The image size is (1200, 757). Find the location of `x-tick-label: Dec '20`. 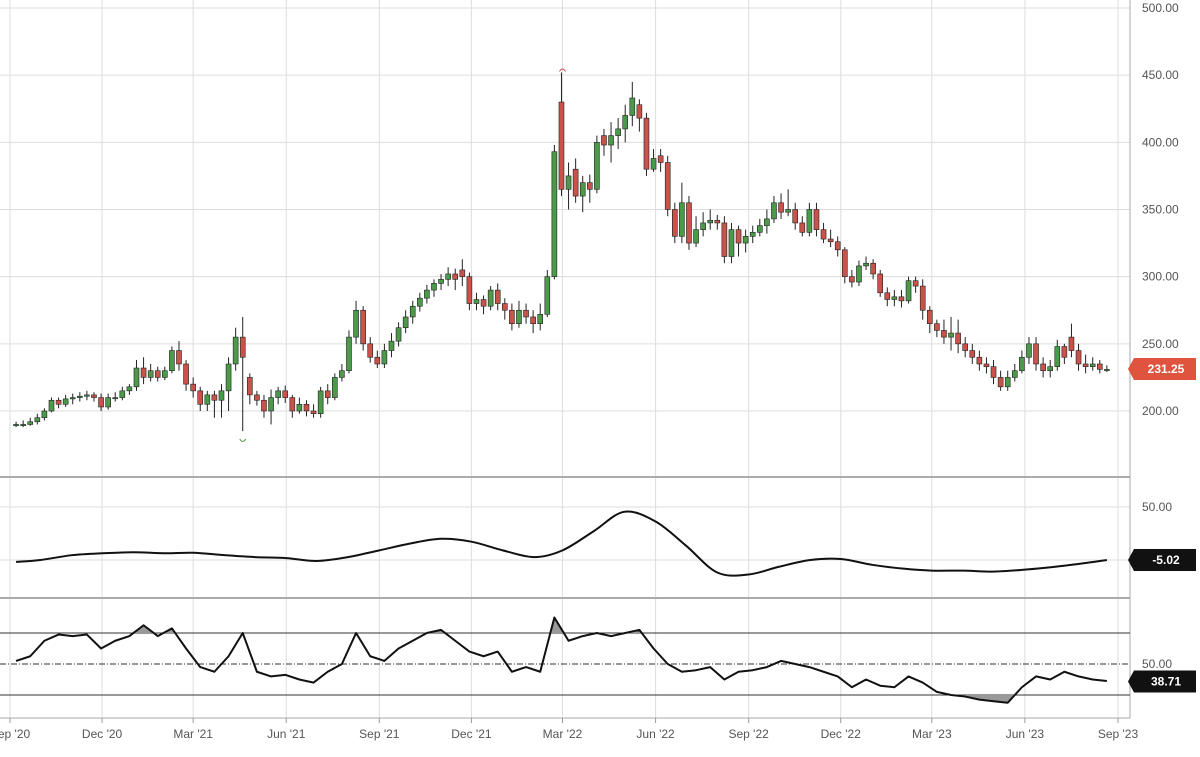

x-tick-label: Dec '20 is located at coordinates (102, 734).